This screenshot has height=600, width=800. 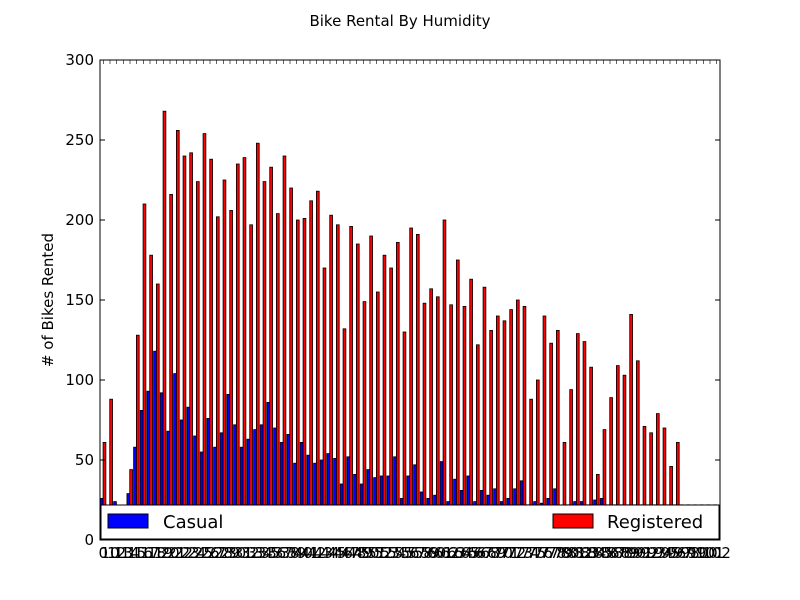 I want to click on legend: Casual Registered, so click(x=410, y=522).